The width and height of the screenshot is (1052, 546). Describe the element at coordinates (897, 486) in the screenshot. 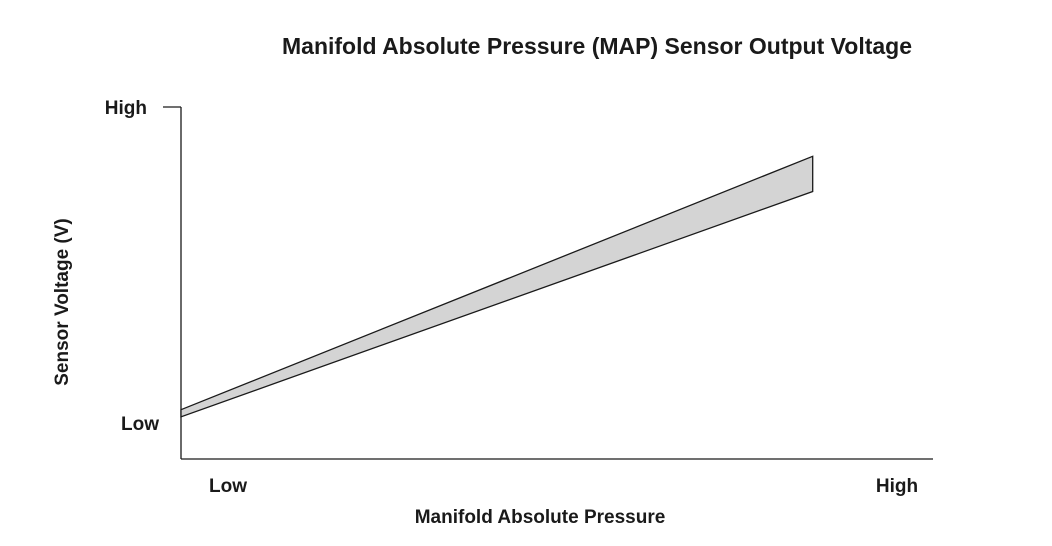

I see `x-tick-label-high: High` at that location.